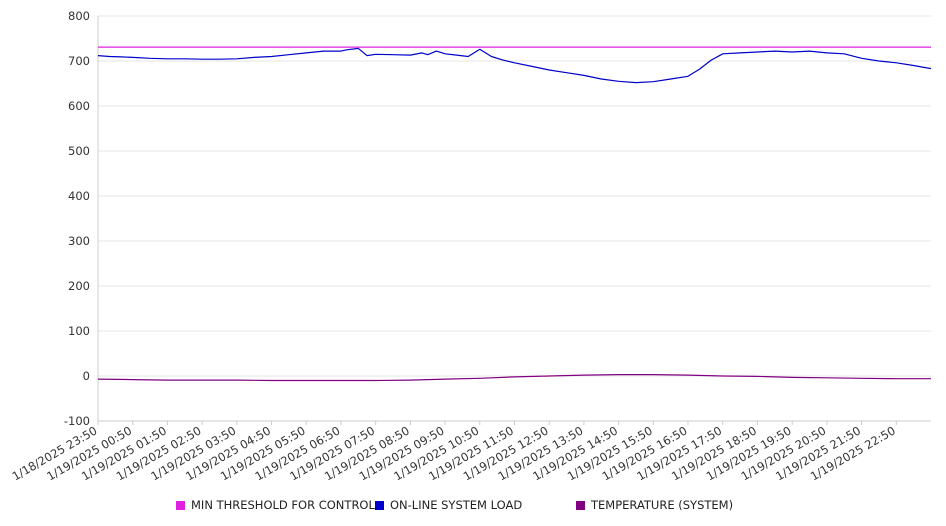 The height and width of the screenshot is (526, 946). What do you see at coordinates (79, 331) in the screenshot?
I see `y-tick-label: 100` at bounding box center [79, 331].